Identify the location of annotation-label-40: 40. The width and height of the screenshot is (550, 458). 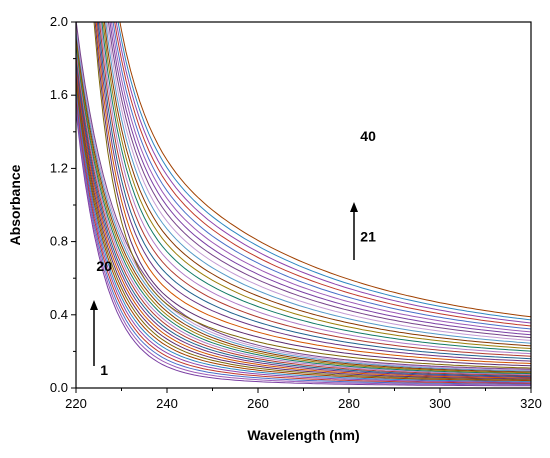
(368, 136).